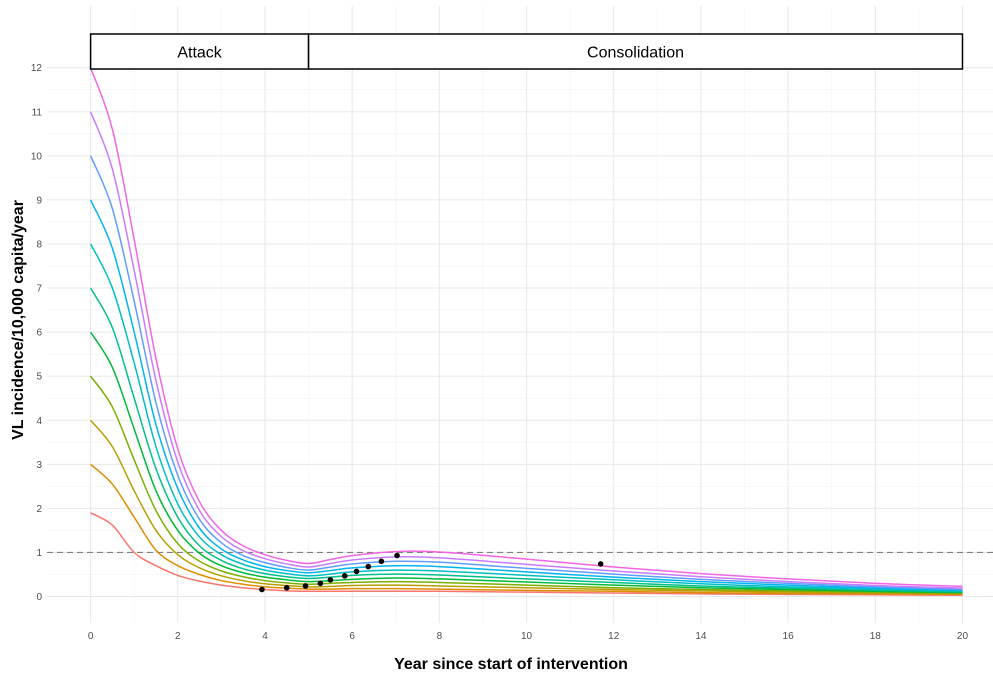 This screenshot has width=993, height=678. Describe the element at coordinates (91, 636) in the screenshot. I see `x-tick-label-0: 0` at that location.